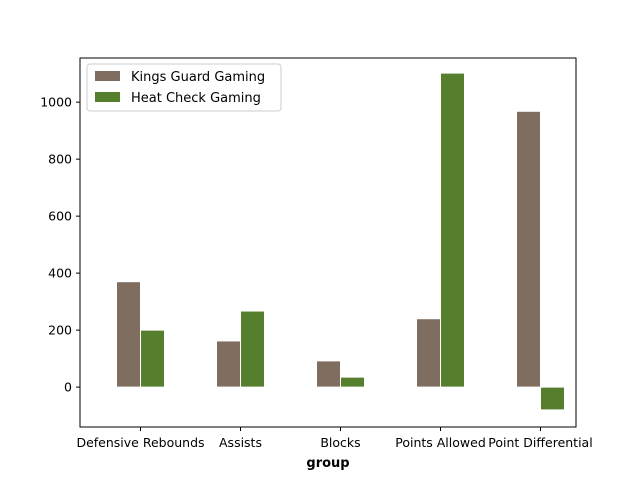 The width and height of the screenshot is (640, 480). What do you see at coordinates (327, 463) in the screenshot?
I see `x-axis-title: group` at bounding box center [327, 463].